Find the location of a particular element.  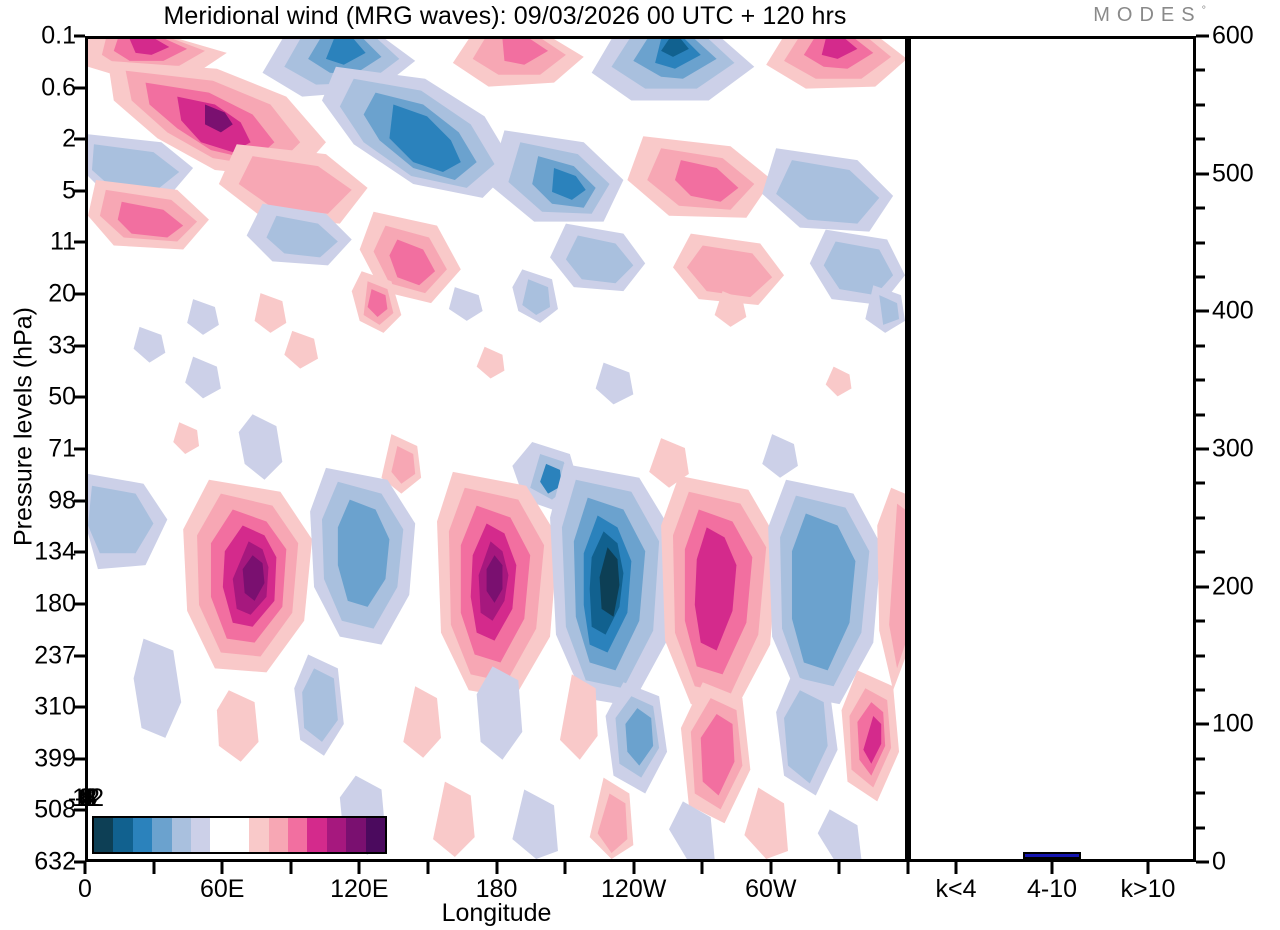

colorbar-tick-label: -12 is located at coordinates (86, 798).